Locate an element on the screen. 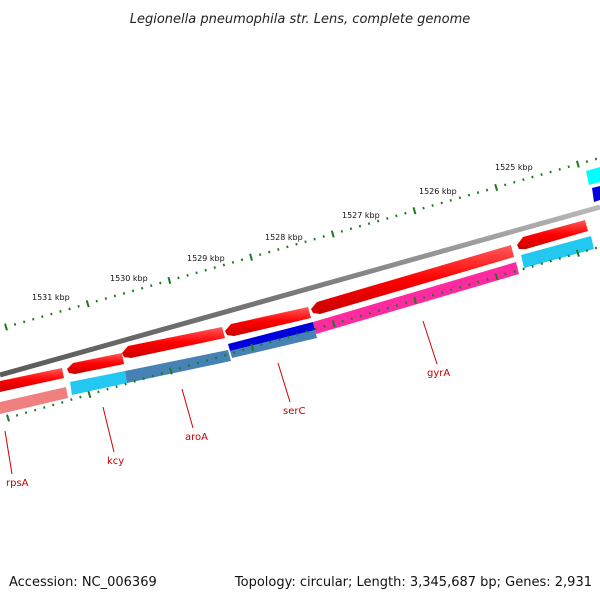 The height and width of the screenshot is (600, 600). cds-arrow-gyrA is located at coordinates (412, 279).